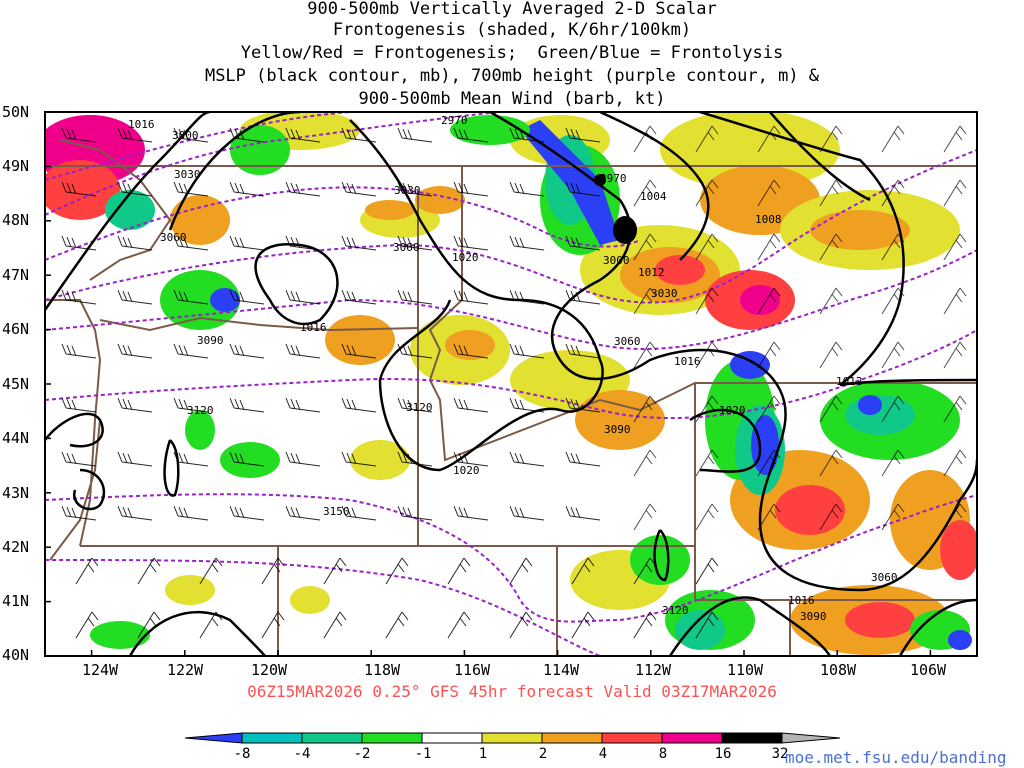 Image resolution: width=1024 pixels, height=768 pixels. What do you see at coordinates (663, 754) in the screenshot?
I see `colorbar-label: 8` at bounding box center [663, 754].